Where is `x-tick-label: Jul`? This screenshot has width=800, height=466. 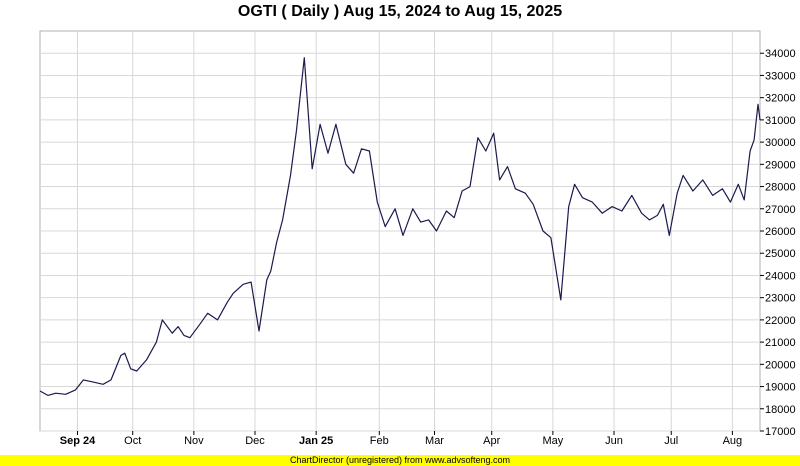
x-tick-label: Jul is located at coordinates (671, 441).